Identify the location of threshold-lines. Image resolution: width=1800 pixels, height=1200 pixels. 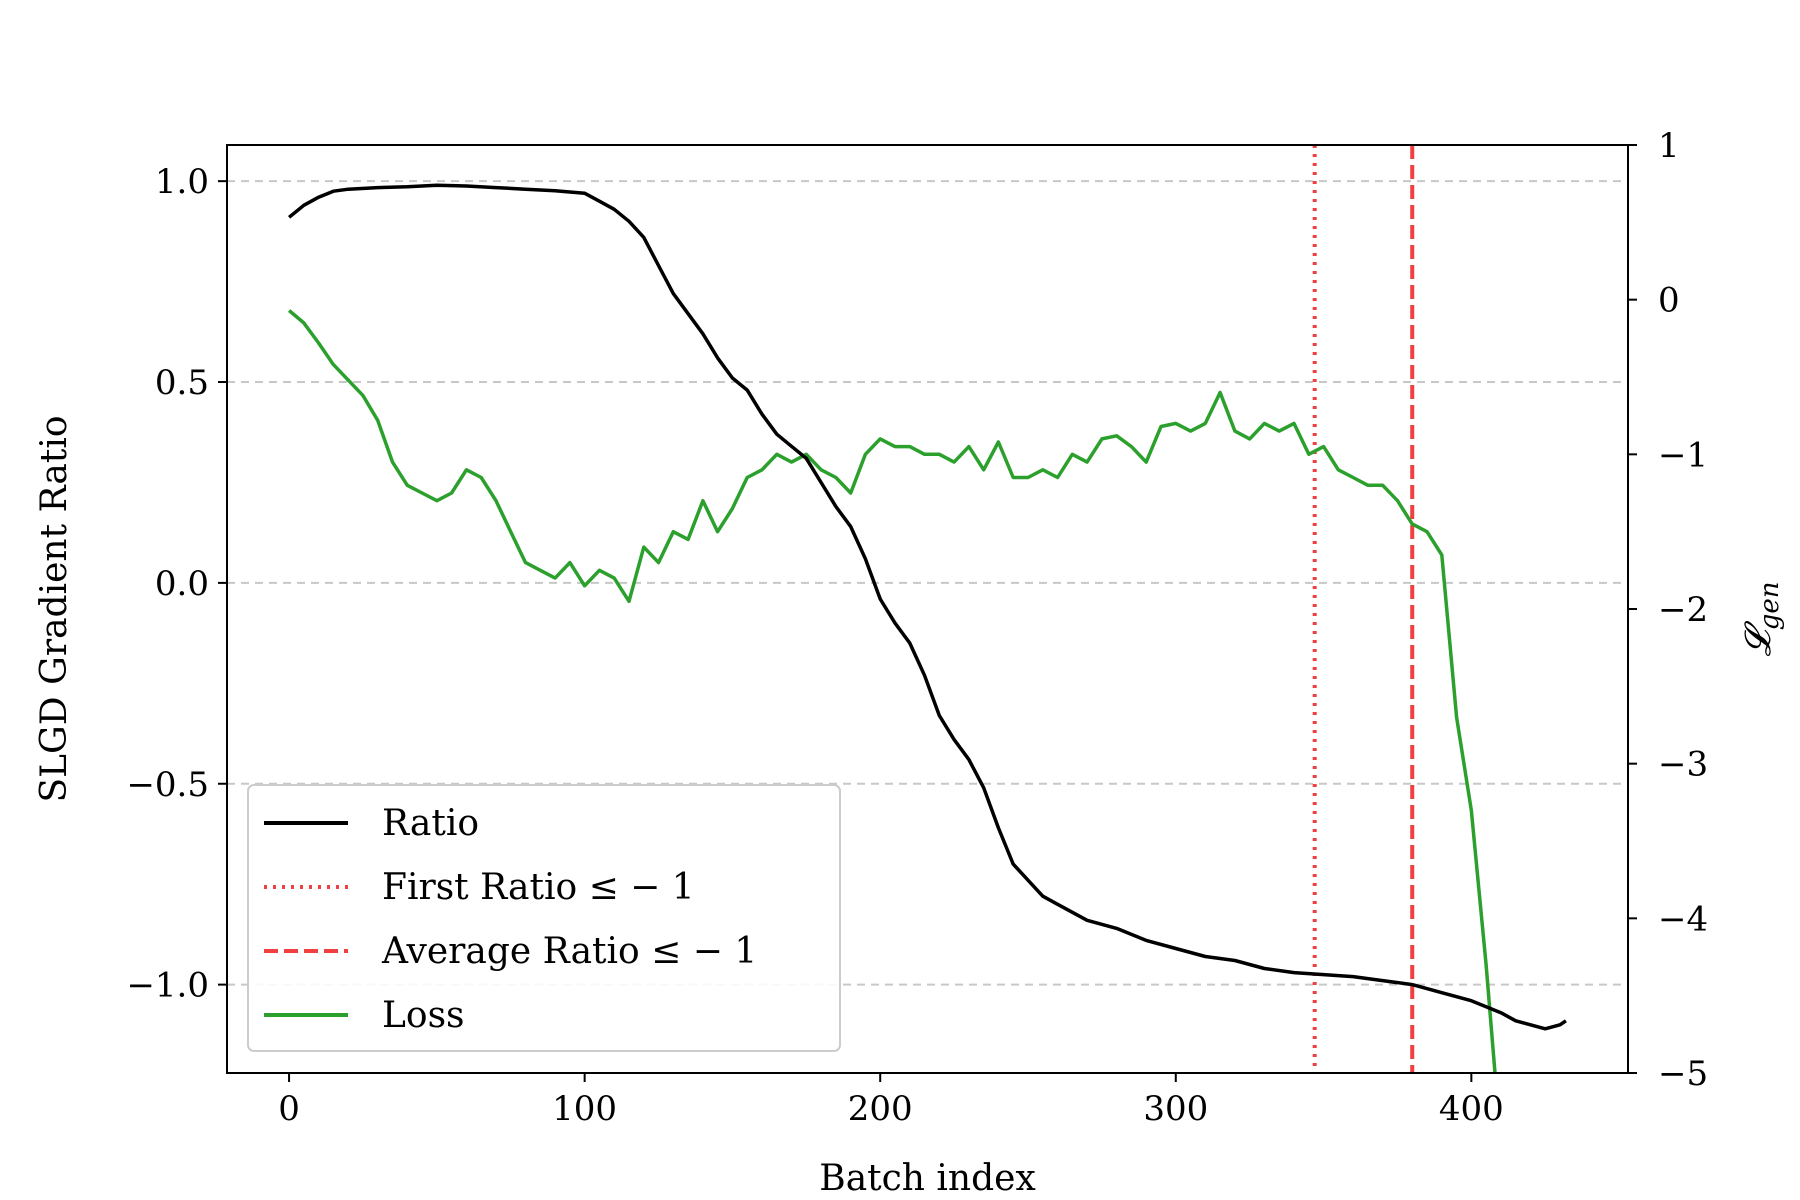
(1363, 609).